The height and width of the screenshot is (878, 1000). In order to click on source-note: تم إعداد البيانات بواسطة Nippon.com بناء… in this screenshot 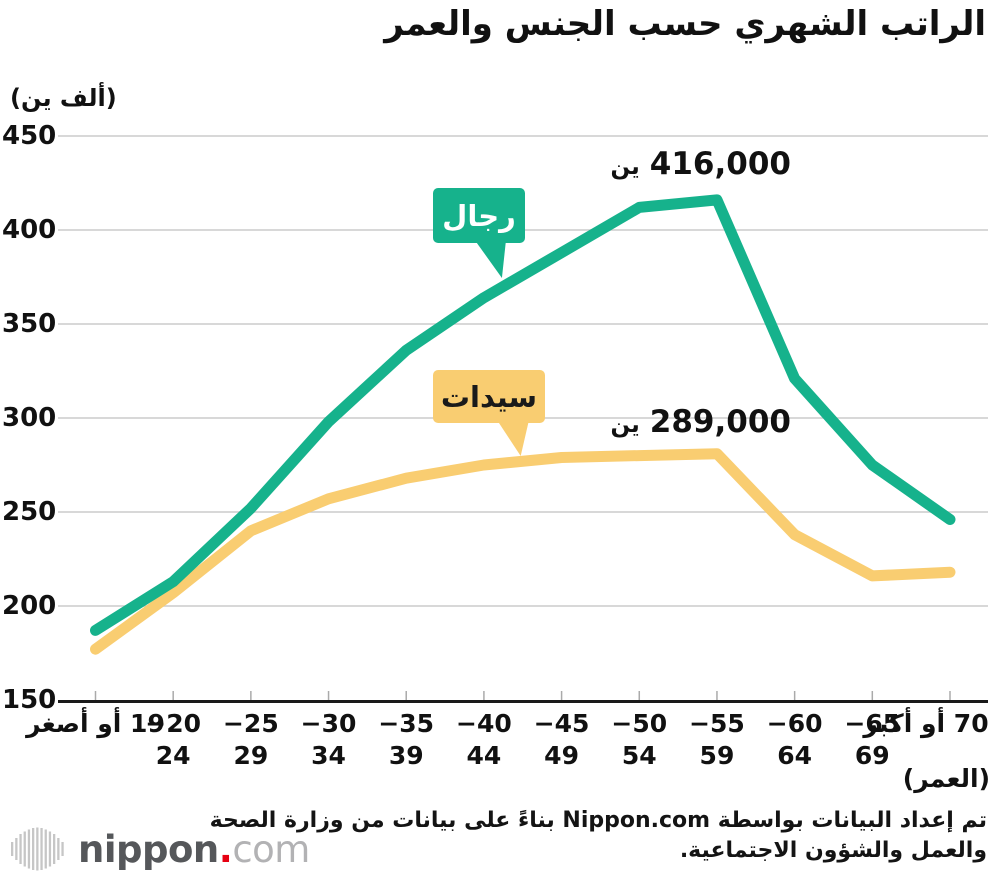, I will do `click(598, 836)`.